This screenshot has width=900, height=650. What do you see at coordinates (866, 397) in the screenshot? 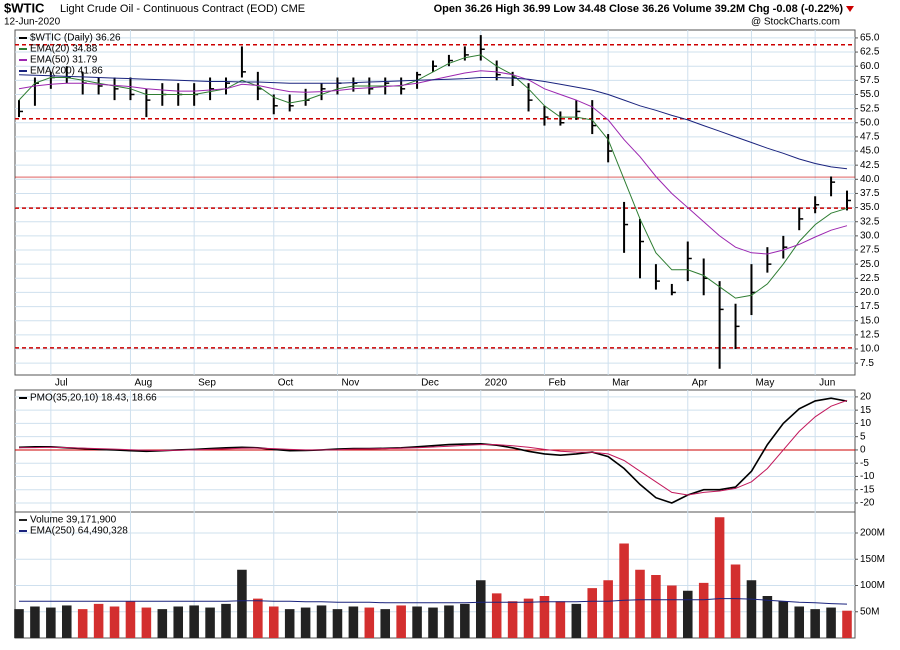
I see `y-tick-label: 20` at bounding box center [866, 397].